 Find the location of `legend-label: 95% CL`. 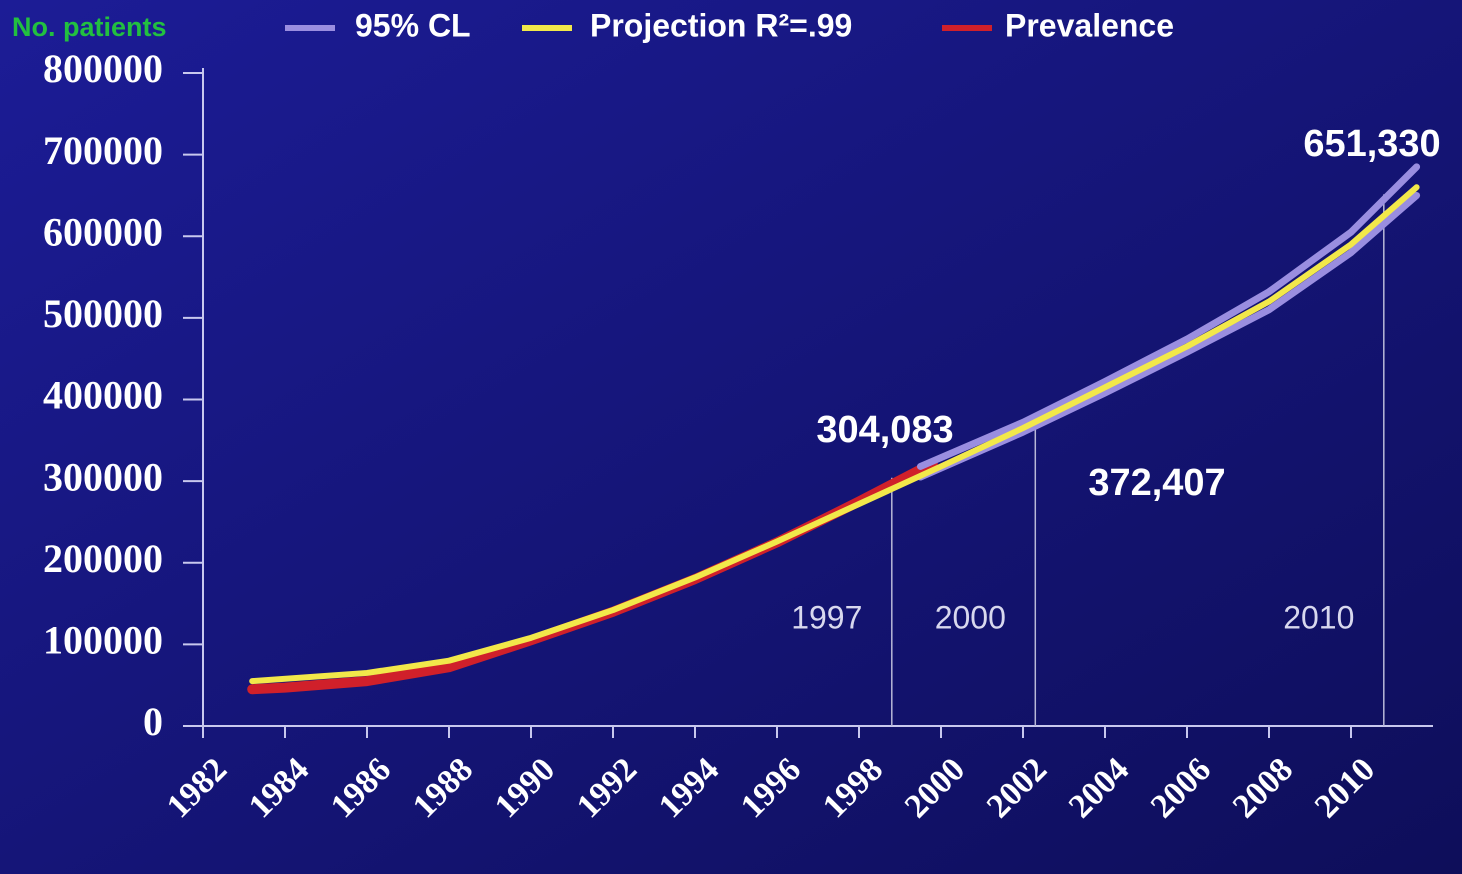

legend-label: 95% CL is located at coordinates (413, 25).